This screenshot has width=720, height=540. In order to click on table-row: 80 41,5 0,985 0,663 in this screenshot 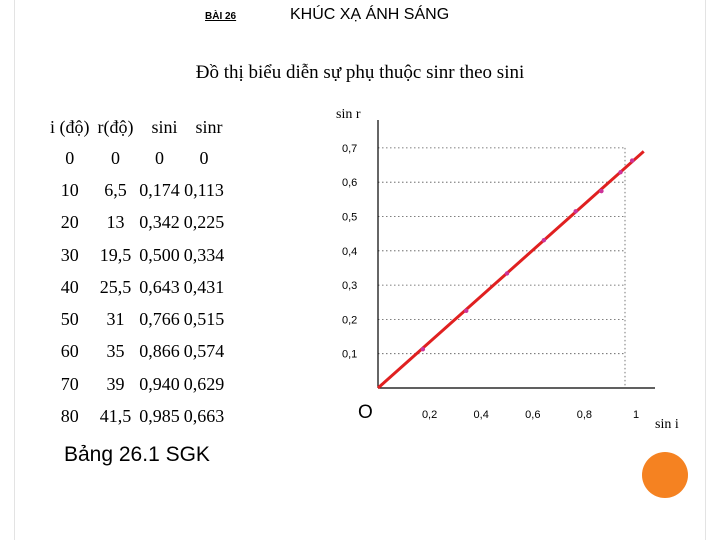, I will do `click(136, 416)`.